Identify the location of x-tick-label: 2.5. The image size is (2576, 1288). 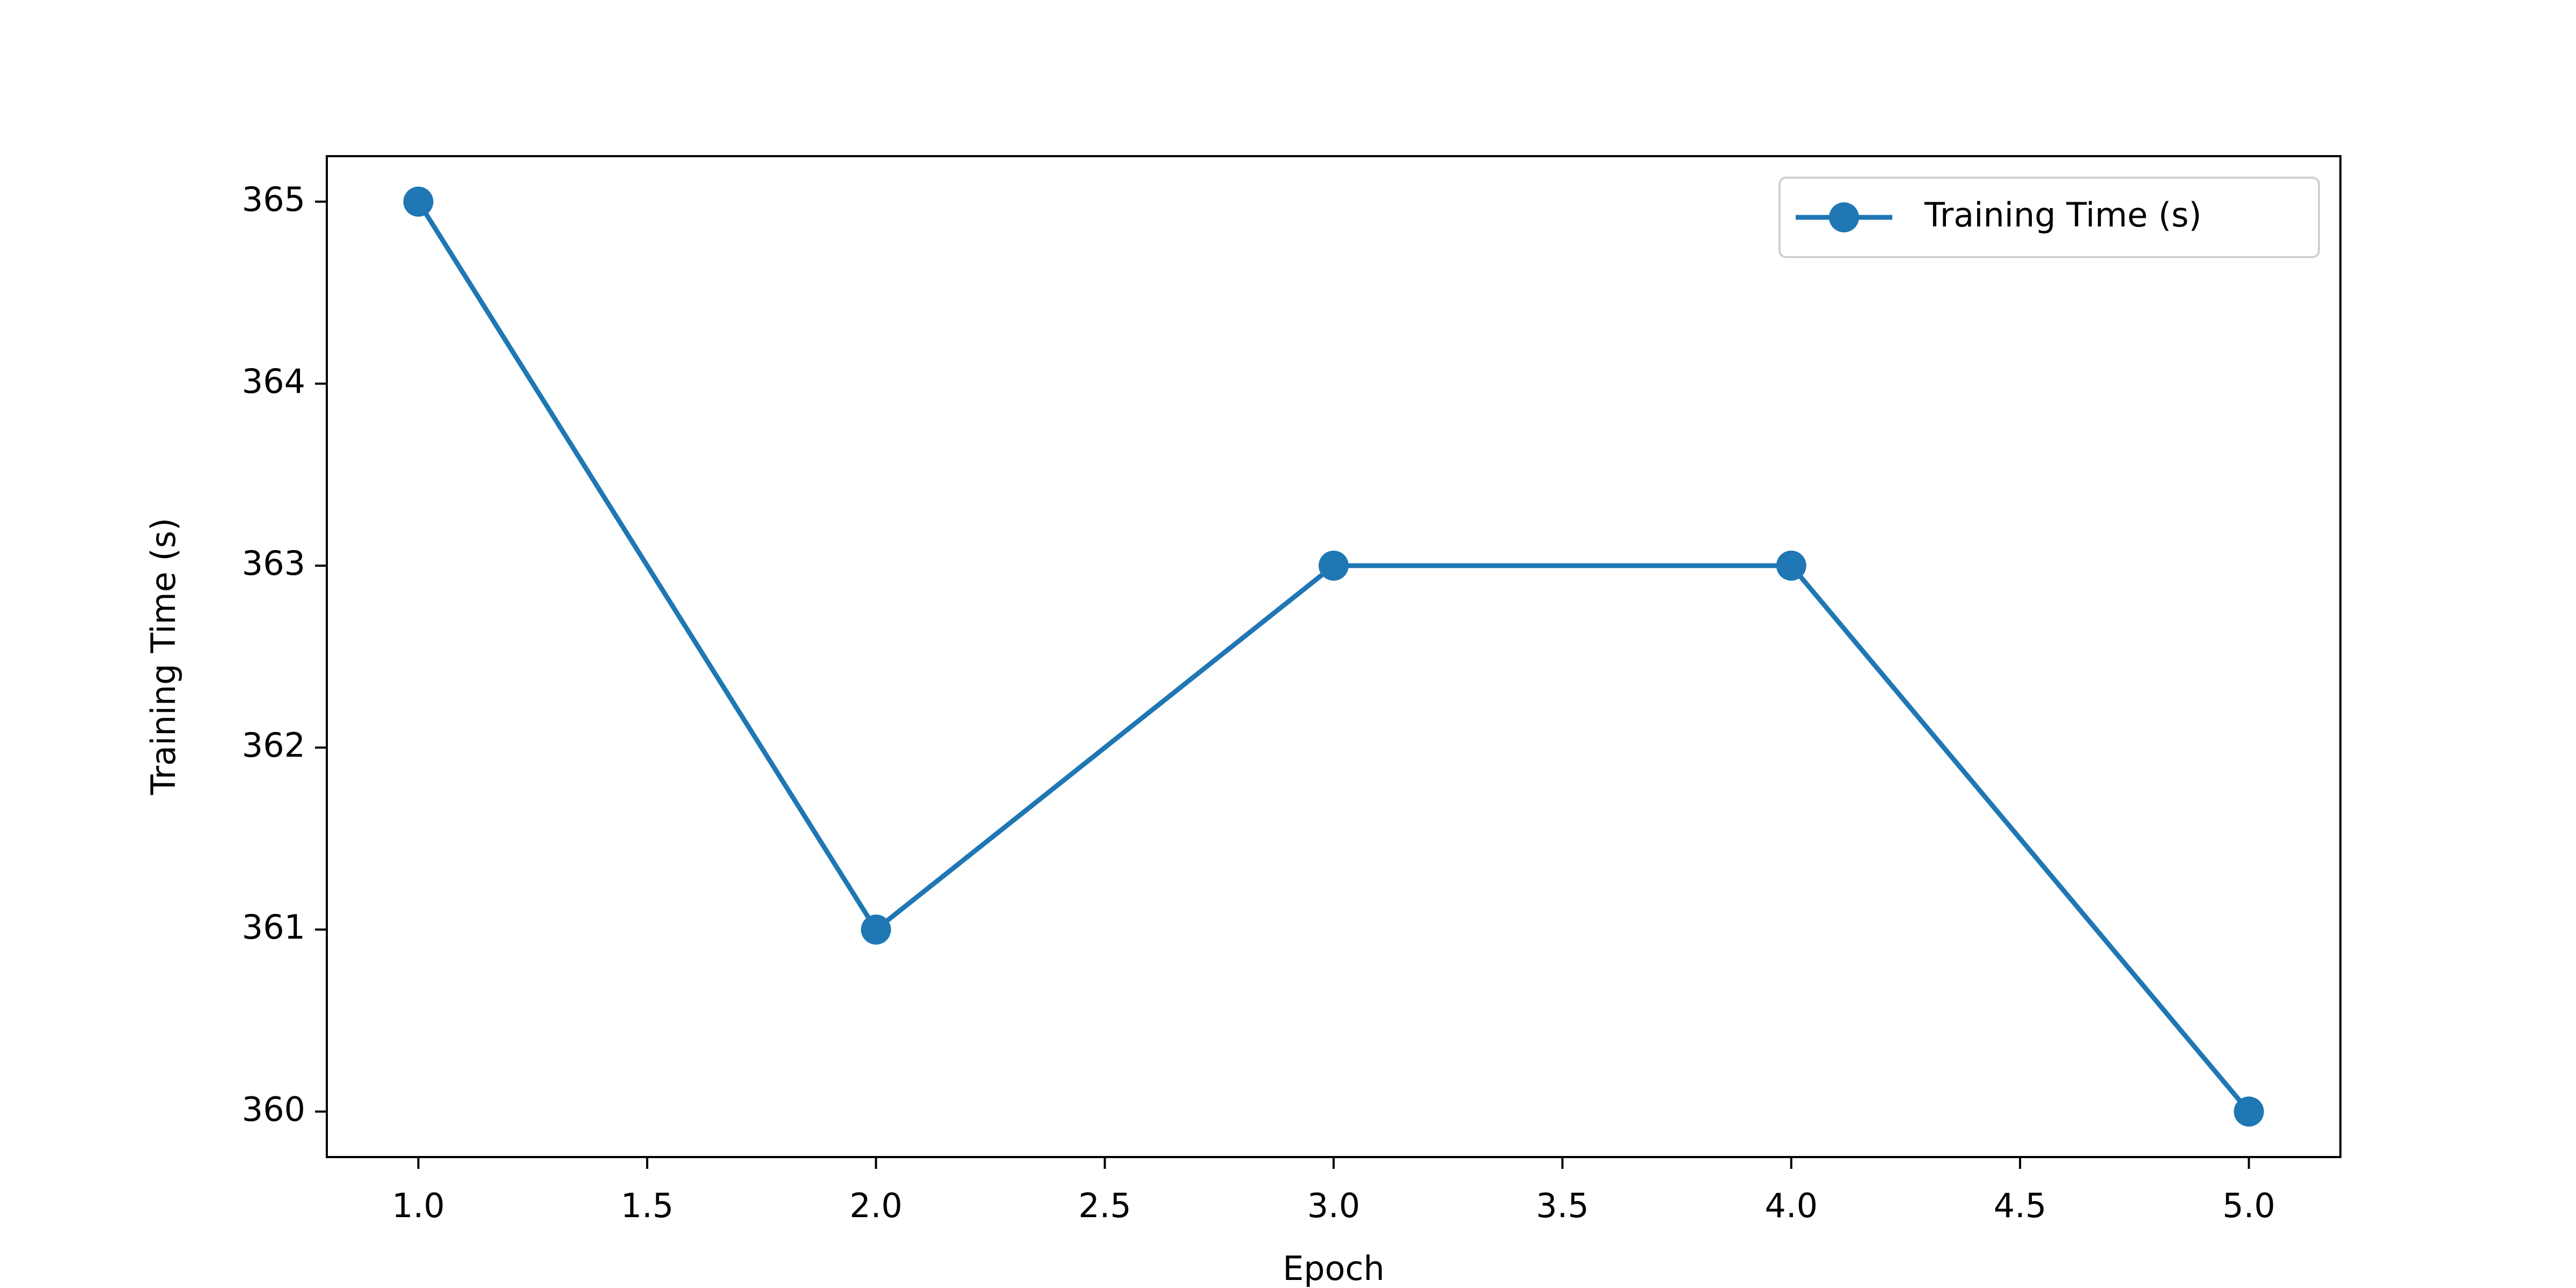
(1104, 1205).